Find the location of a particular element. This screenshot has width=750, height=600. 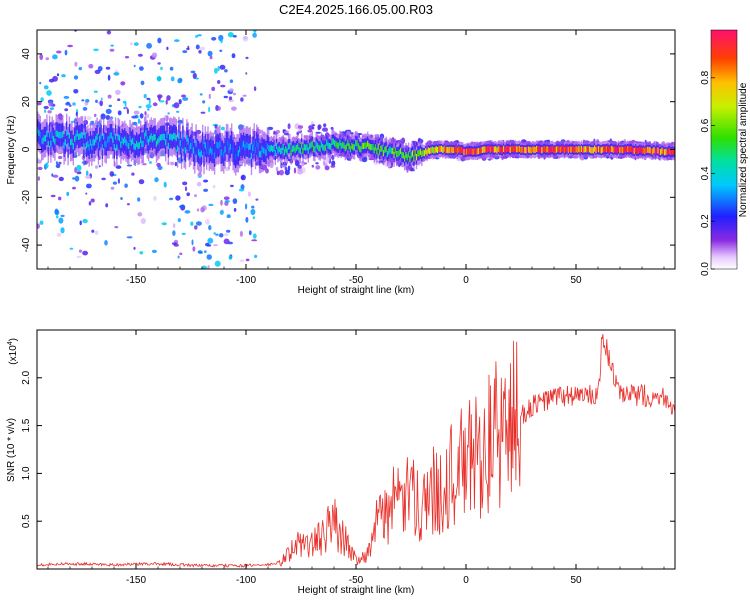

figure-title: C2E4.2025.166.05.00.R03 is located at coordinates (356, 9).